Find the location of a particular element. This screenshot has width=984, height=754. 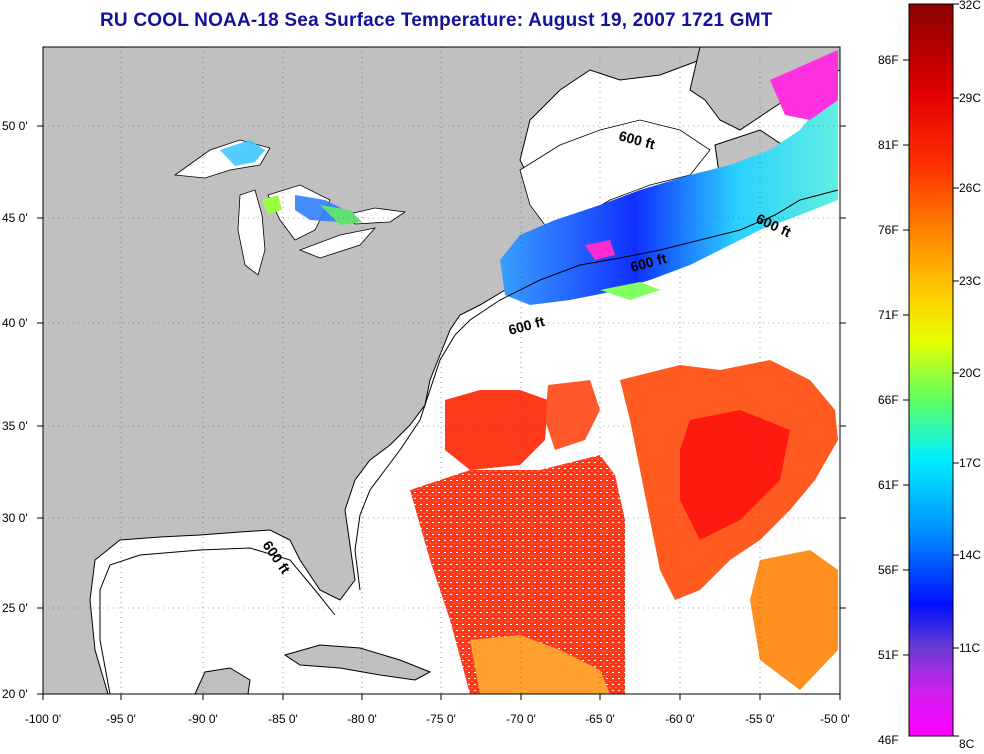

y-axis-label: 20 0' is located at coordinates (15, 694).